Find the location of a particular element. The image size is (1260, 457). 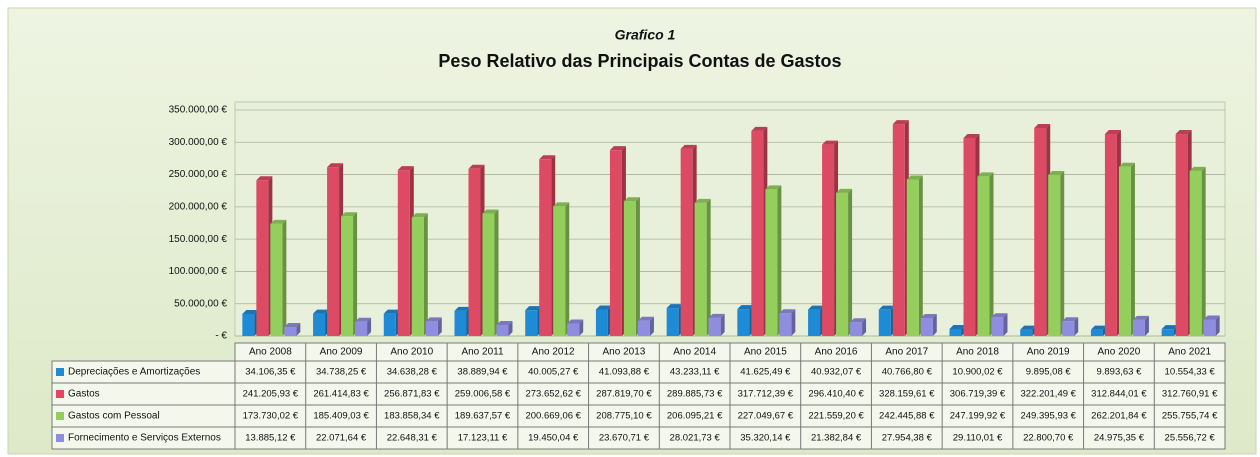

table-cell: 40.932,07 € is located at coordinates (836, 372).